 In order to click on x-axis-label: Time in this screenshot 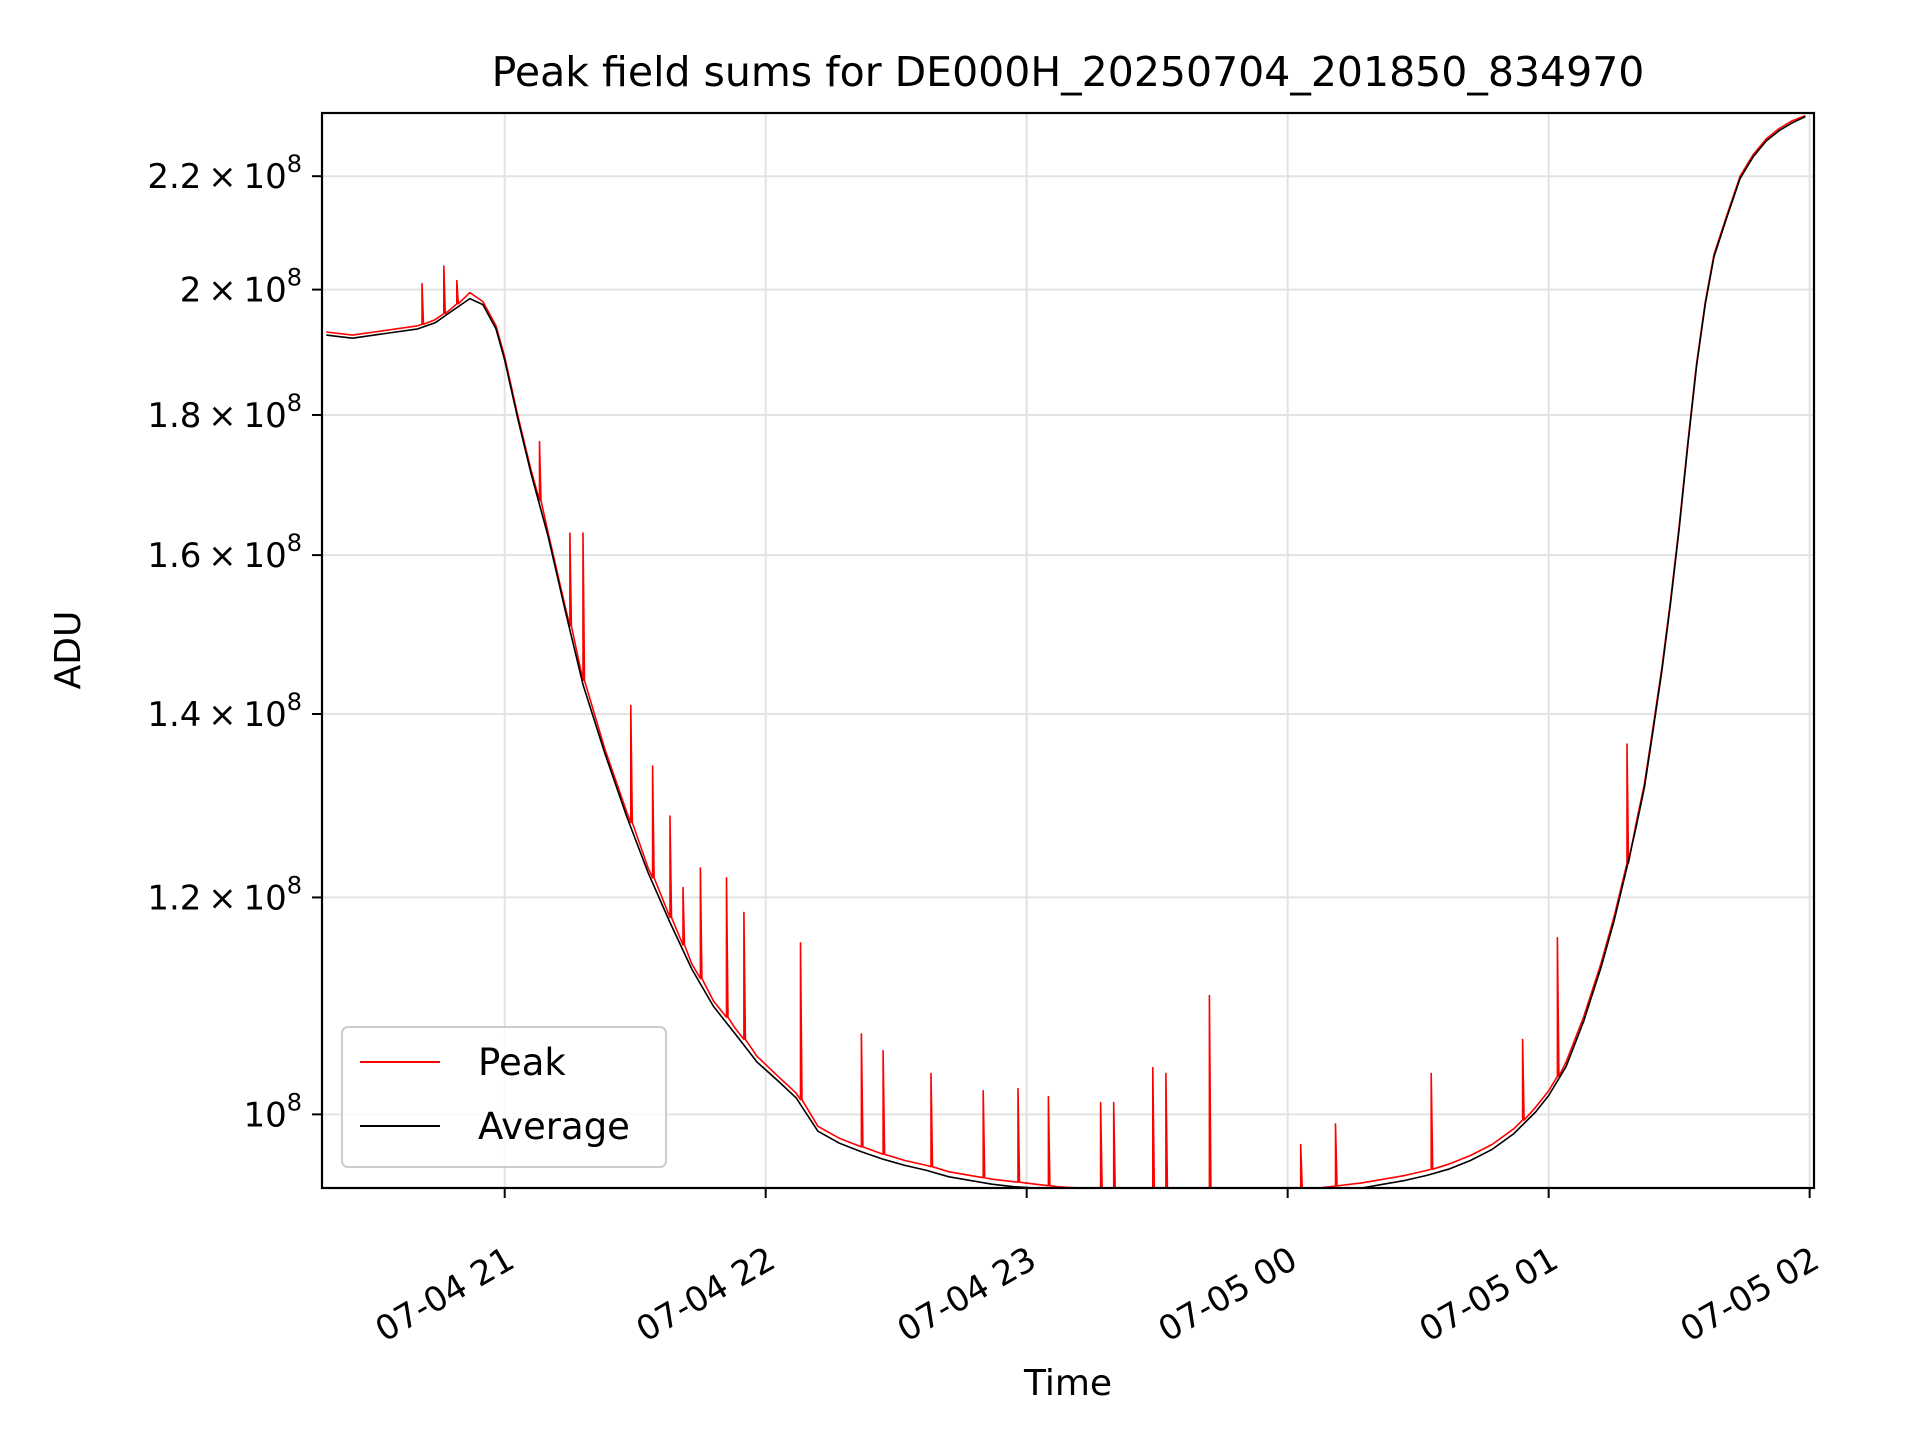, I will do `click(1067, 1383)`.